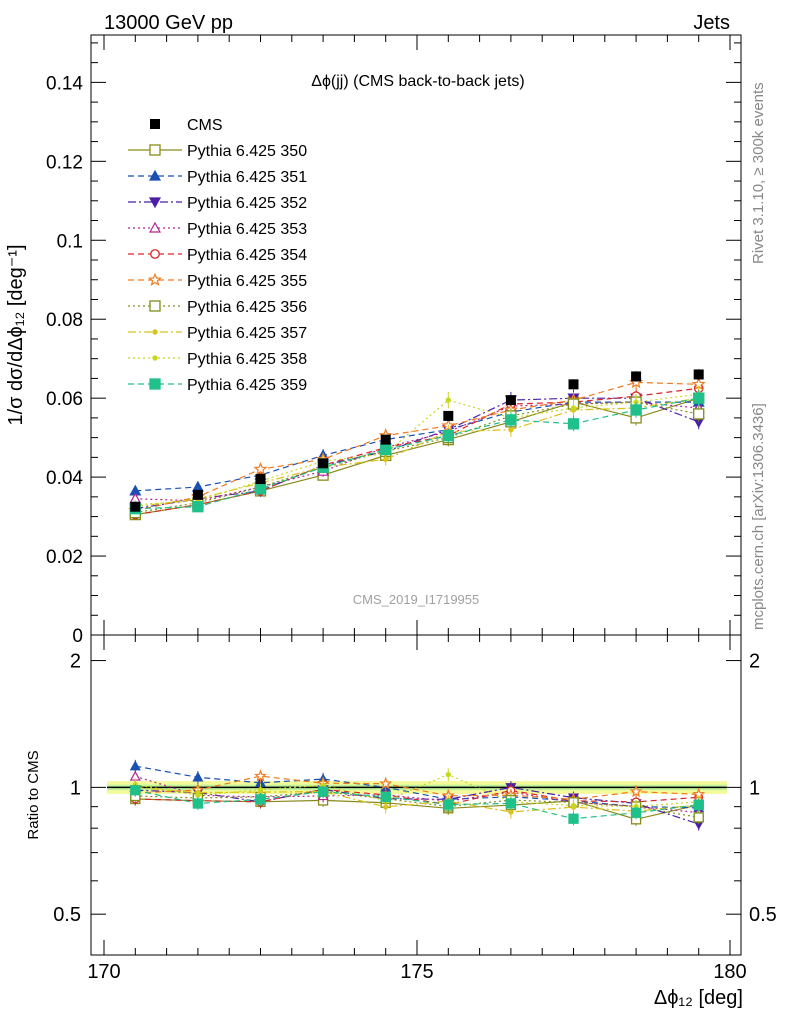 This screenshot has width=786, height=1024. Describe the element at coordinates (729, 972) in the screenshot. I see `x-tick-label: 180` at that location.